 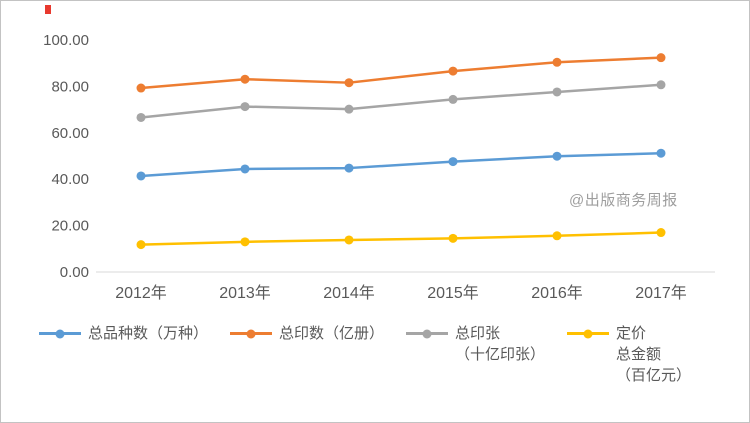 I want to click on y-axis-tick-label: 40.00, so click(x=70, y=179).